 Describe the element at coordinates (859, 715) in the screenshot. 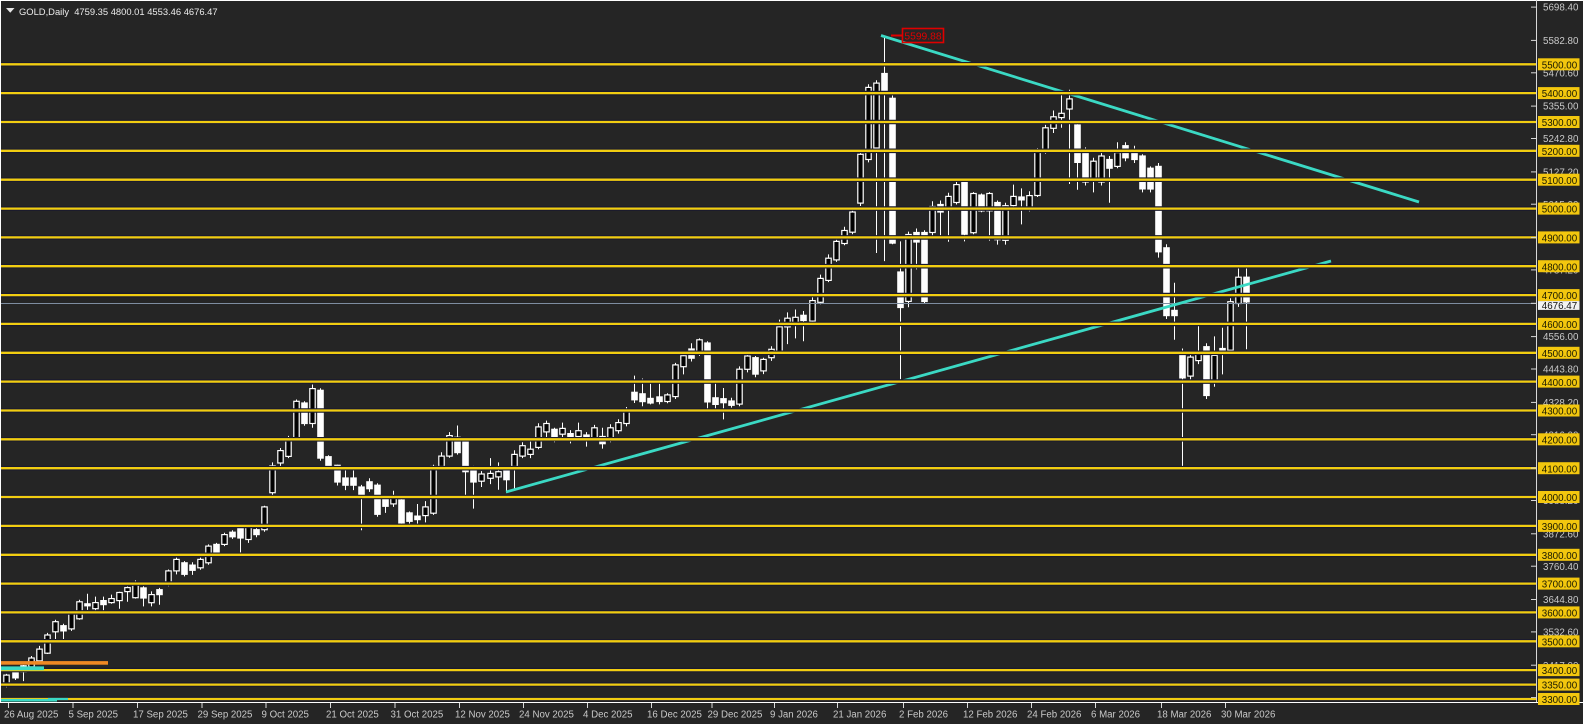

I see `svg-text: 21 Jan 2026` at that location.